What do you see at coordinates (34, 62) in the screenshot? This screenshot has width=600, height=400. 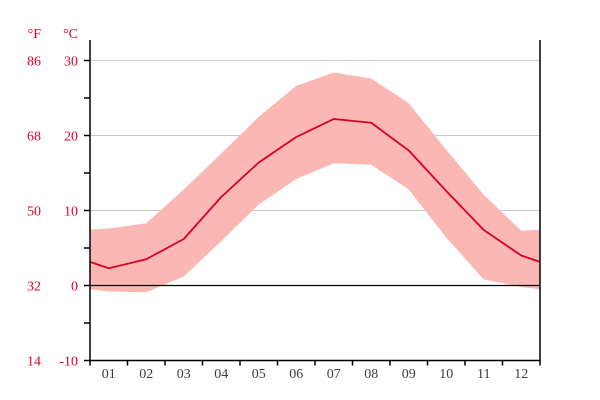 I see `y-label-f-86: 86` at bounding box center [34, 62].